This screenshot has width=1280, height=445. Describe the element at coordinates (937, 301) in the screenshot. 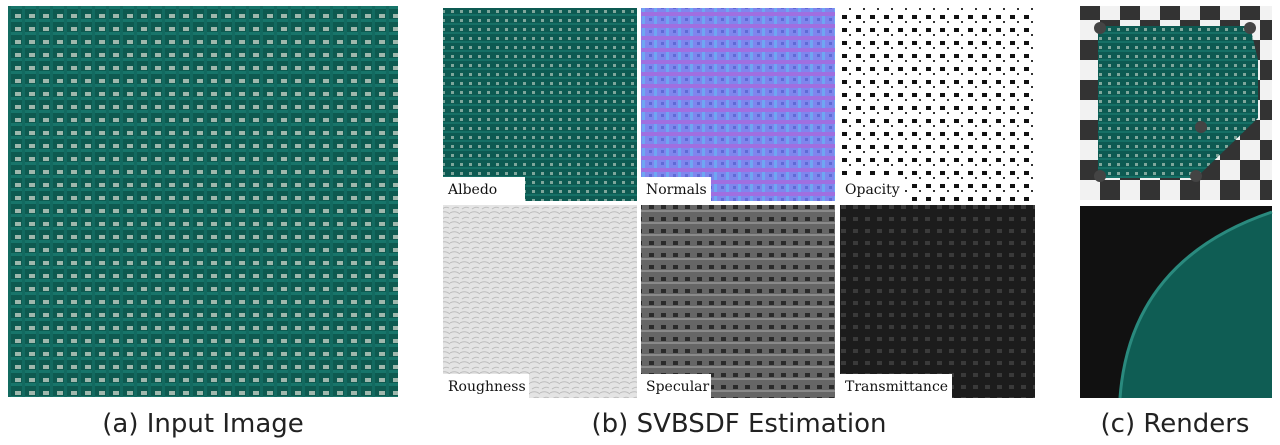

I see `transmittance-map` at that location.